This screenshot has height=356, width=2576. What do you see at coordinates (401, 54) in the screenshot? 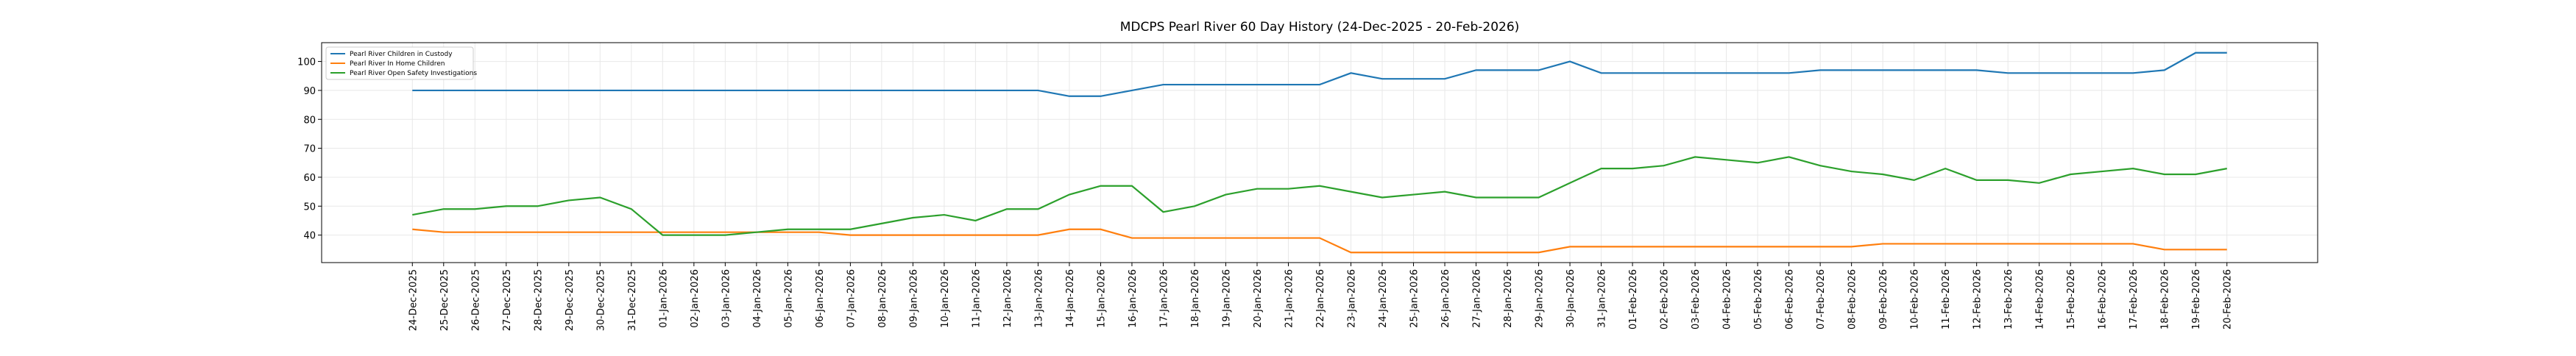
I see `legend-label: Pearl River Children in Custody` at bounding box center [401, 54].